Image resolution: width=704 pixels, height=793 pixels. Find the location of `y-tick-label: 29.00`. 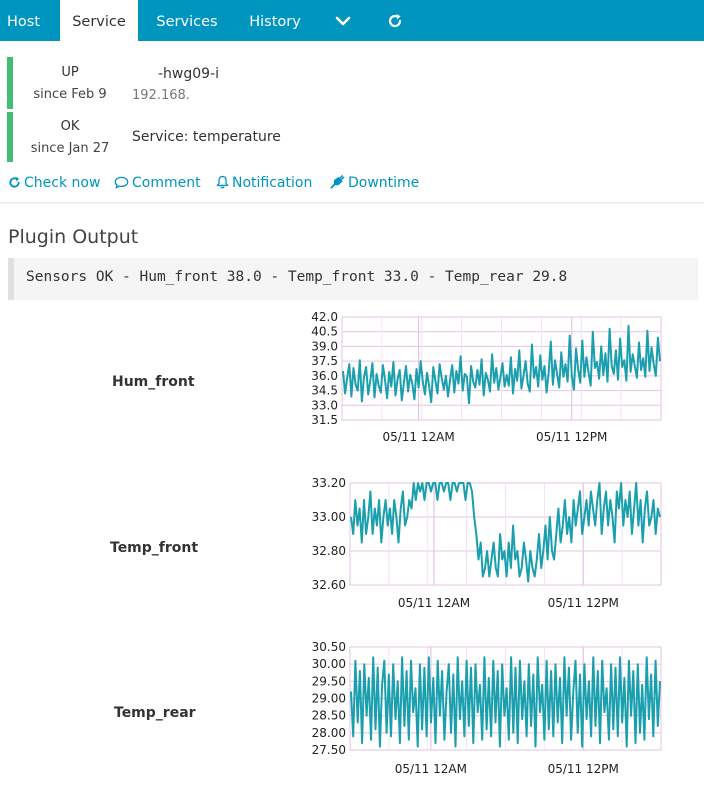

y-tick-label: 29.00 is located at coordinates (329, 699).